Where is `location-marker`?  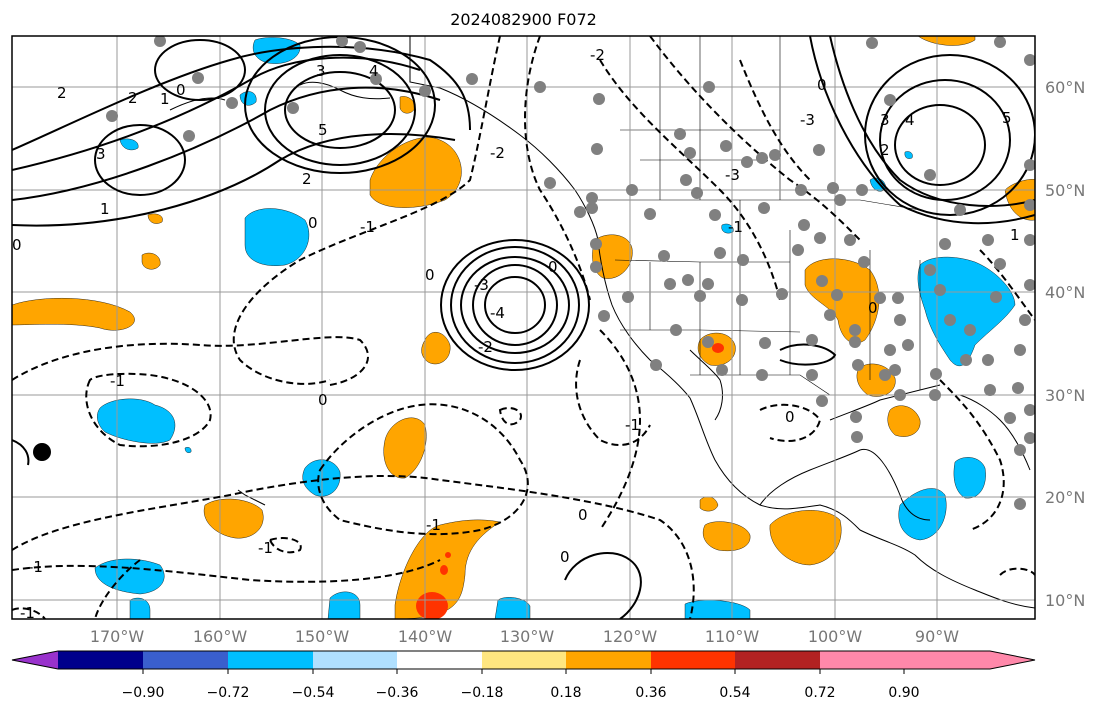 location-marker is located at coordinates (42, 452).